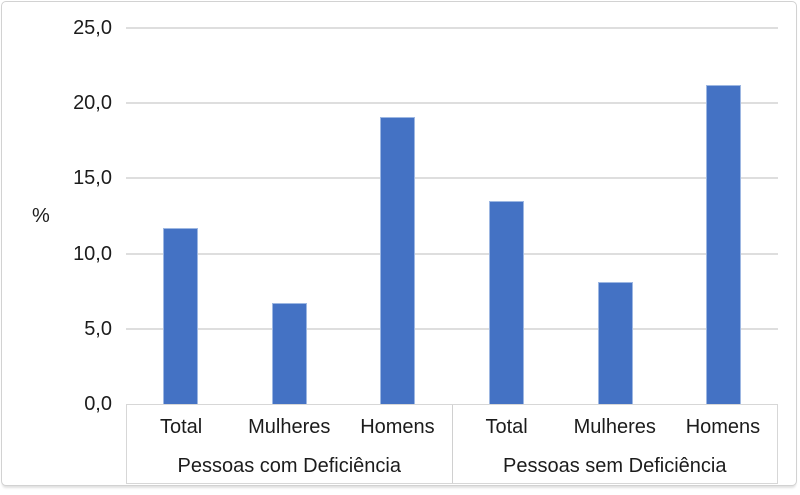 This screenshot has width=800, height=495. What do you see at coordinates (98, 404) in the screenshot?
I see `y-tick-label: 0,0` at bounding box center [98, 404].